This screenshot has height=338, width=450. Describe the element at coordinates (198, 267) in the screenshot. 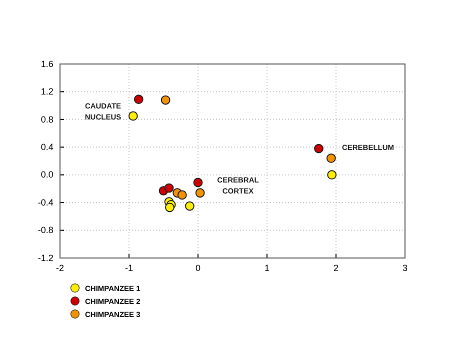

I see `x-tick-label: 0` at that location.